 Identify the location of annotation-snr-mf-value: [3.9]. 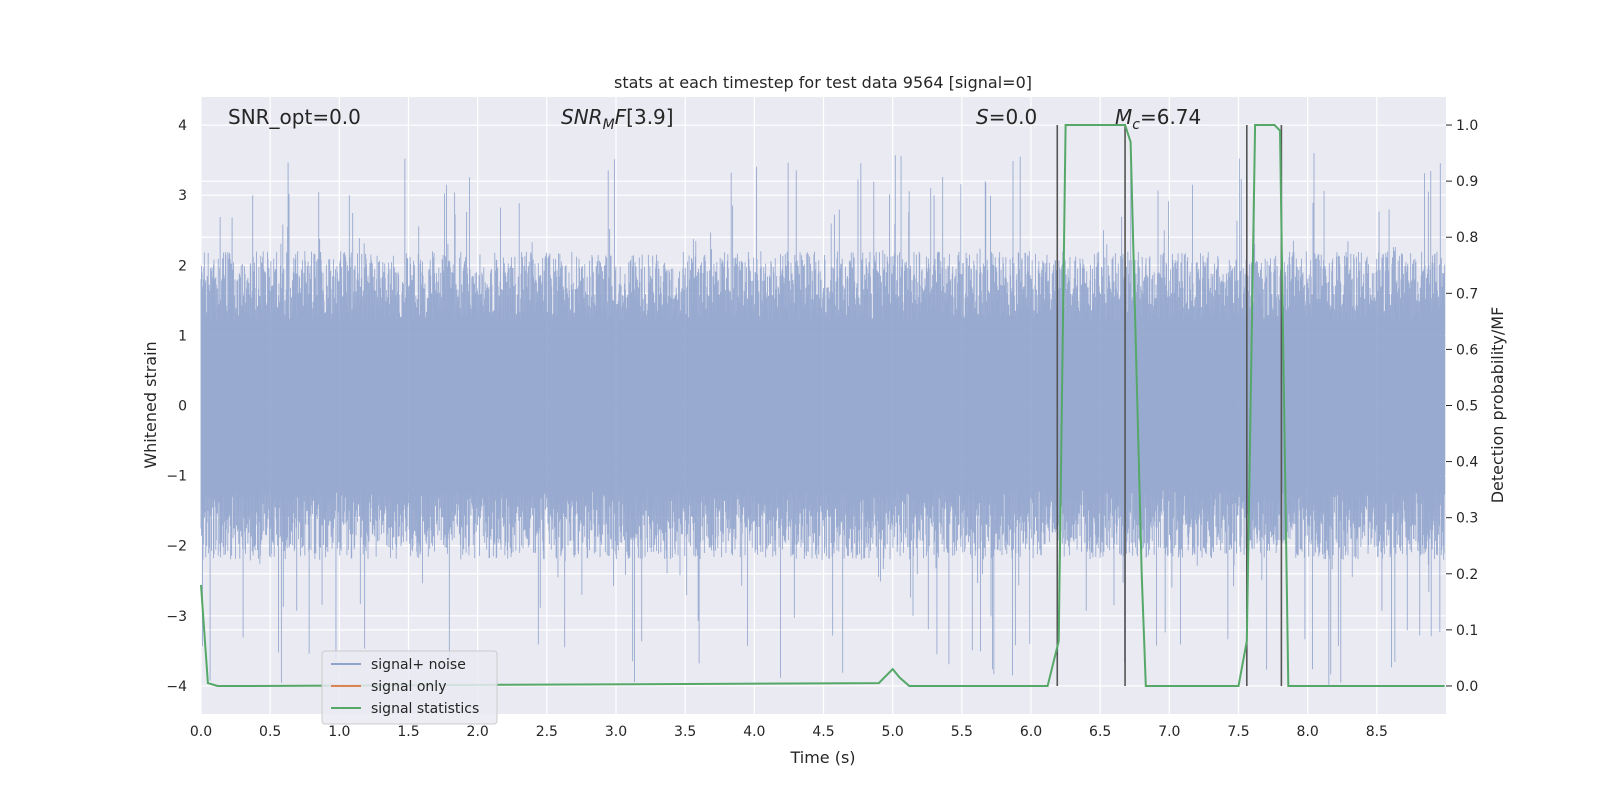
(649, 117).